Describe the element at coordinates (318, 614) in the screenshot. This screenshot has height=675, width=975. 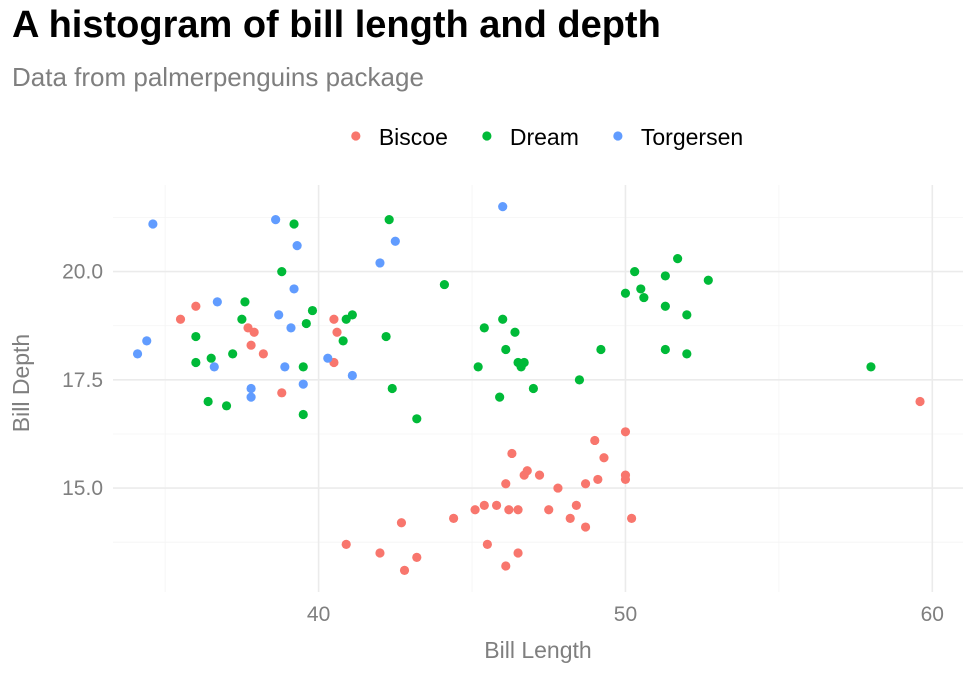
I see `x-tick-label: 40` at that location.